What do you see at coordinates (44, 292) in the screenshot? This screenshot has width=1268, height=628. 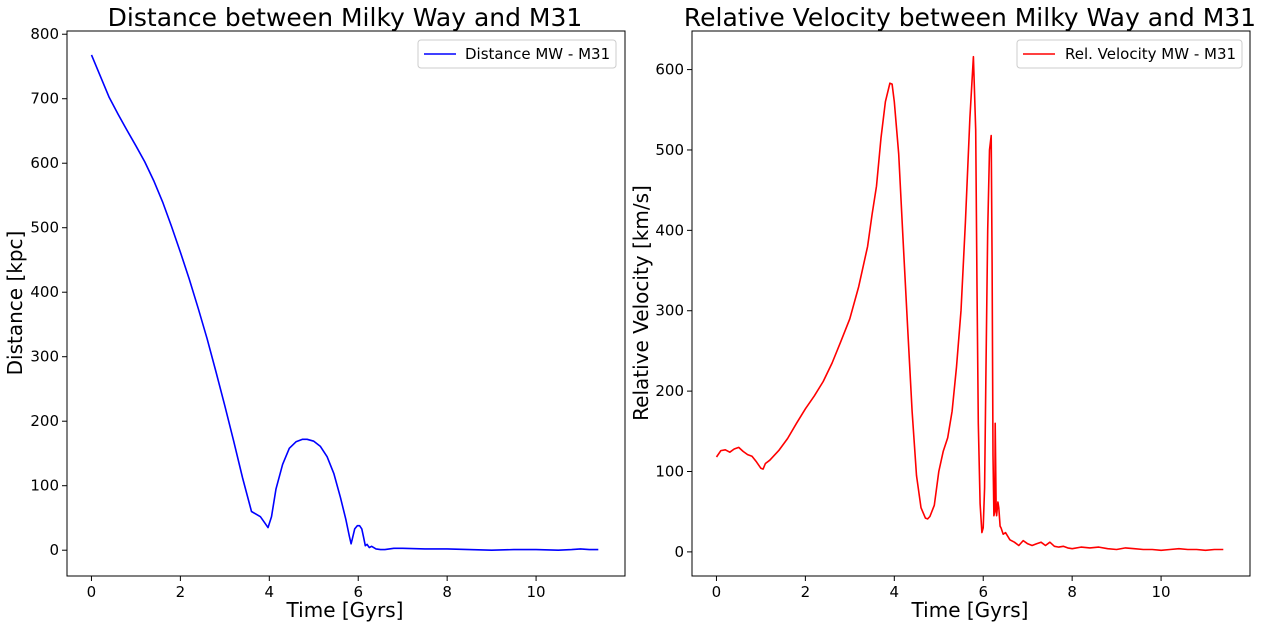 I see `distance-y-tick-label: 400` at bounding box center [44, 292].